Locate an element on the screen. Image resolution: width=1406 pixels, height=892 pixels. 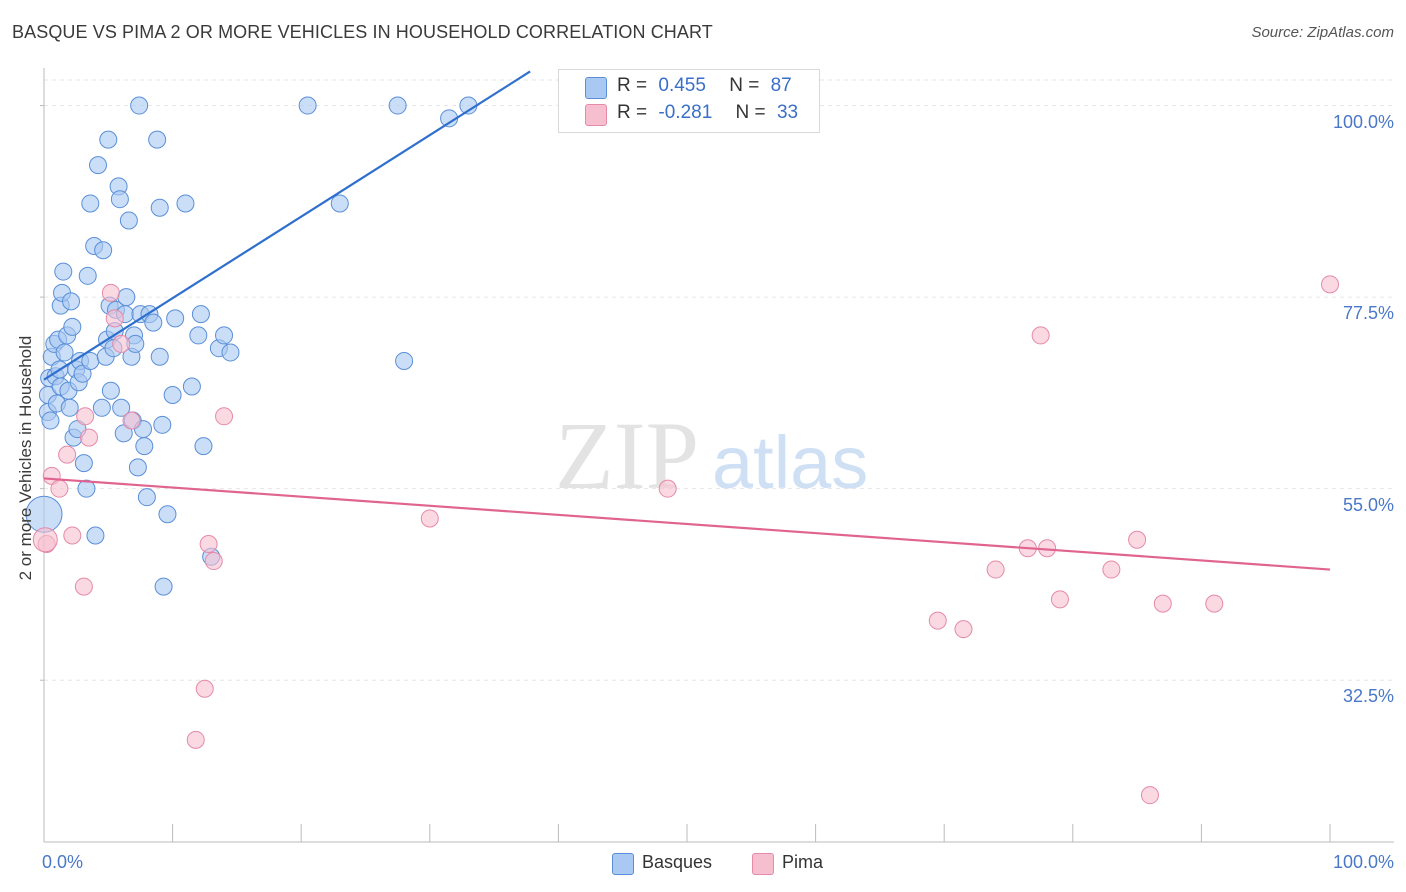
correlation-legend: R = 0.455 N = 87 R = -0.281 N = 33 is located at coordinates (689, 101).